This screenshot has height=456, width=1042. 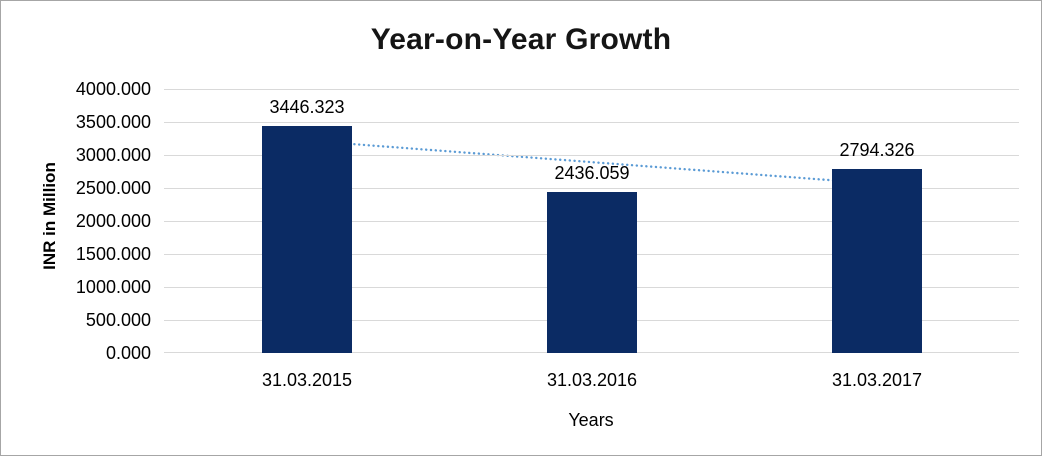 I want to click on y-tick-label: 1000.000, so click(x=113, y=287).